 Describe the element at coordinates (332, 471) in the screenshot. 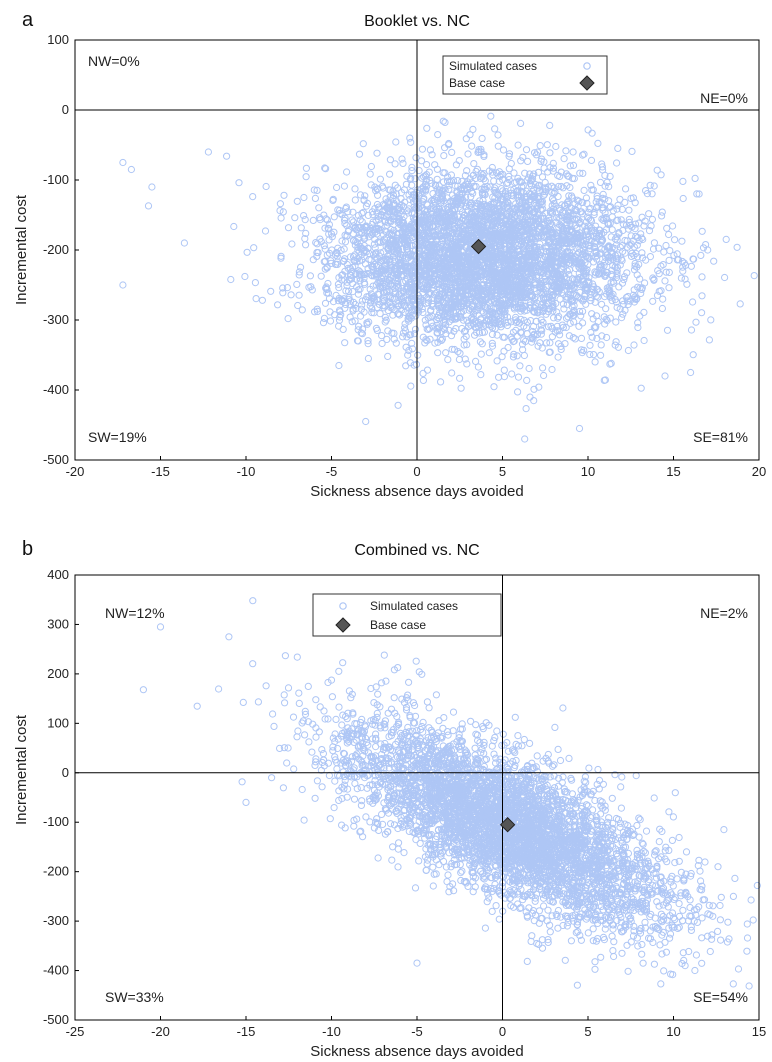

I see `x-tick-label: -5` at that location.